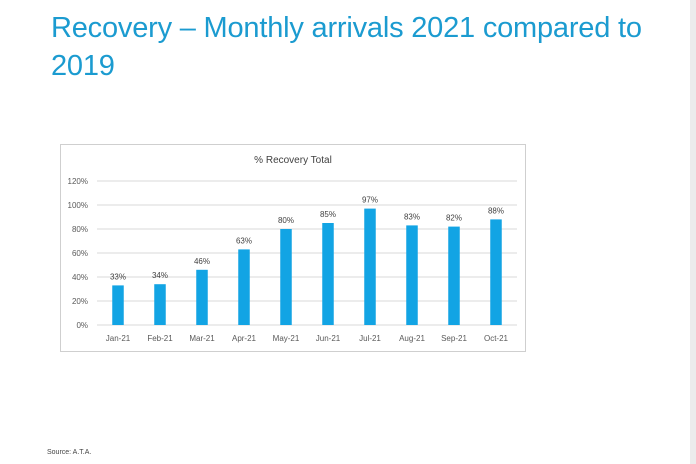  Describe the element at coordinates (412, 216) in the screenshot. I see `data-label: 83%` at that location.